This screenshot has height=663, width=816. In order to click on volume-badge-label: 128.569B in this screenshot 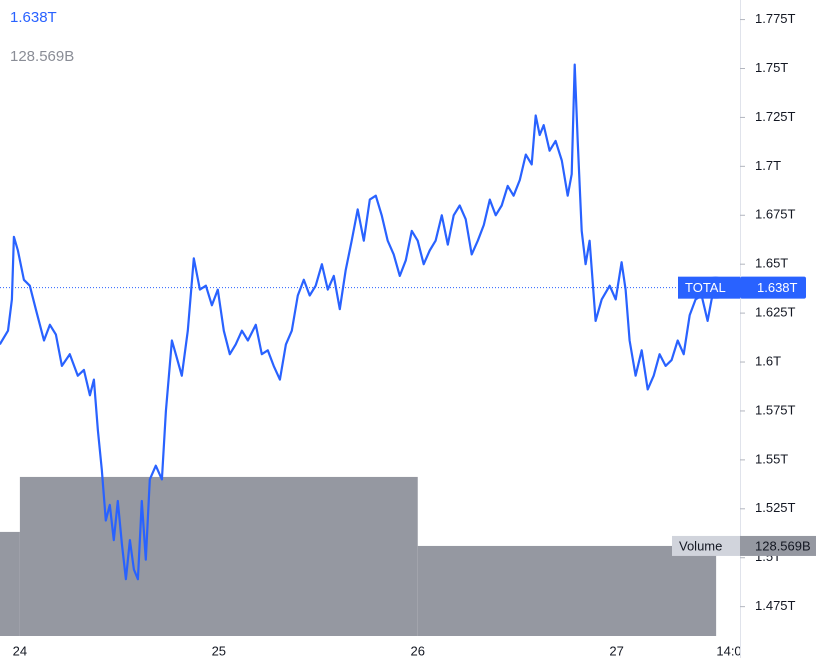, I will do `click(783, 545)`.